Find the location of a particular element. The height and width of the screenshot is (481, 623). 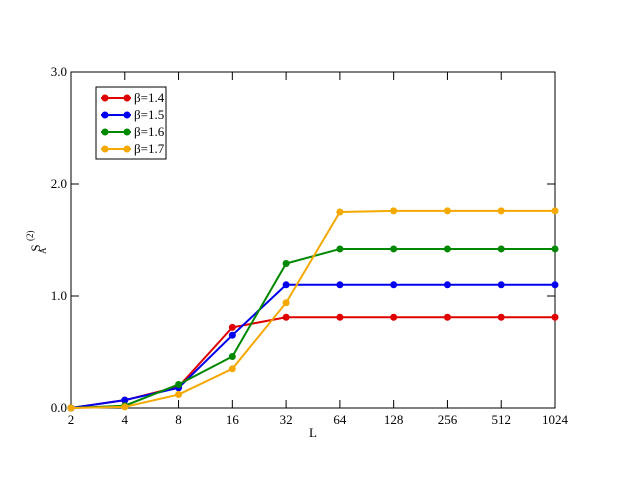

y-tick-label: 3.0 is located at coordinates (59, 71).